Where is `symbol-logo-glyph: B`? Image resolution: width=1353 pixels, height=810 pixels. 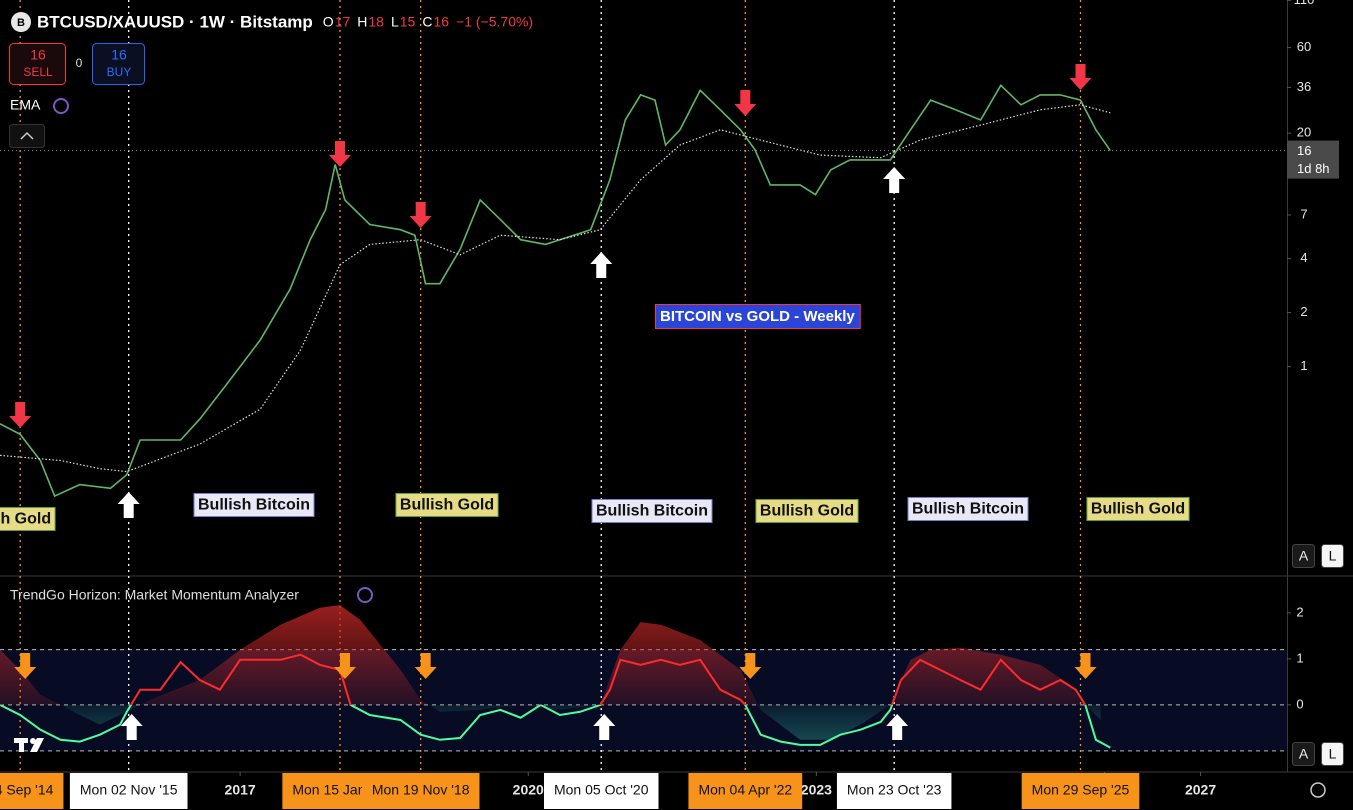 symbol-logo-glyph: B is located at coordinates (21, 23).